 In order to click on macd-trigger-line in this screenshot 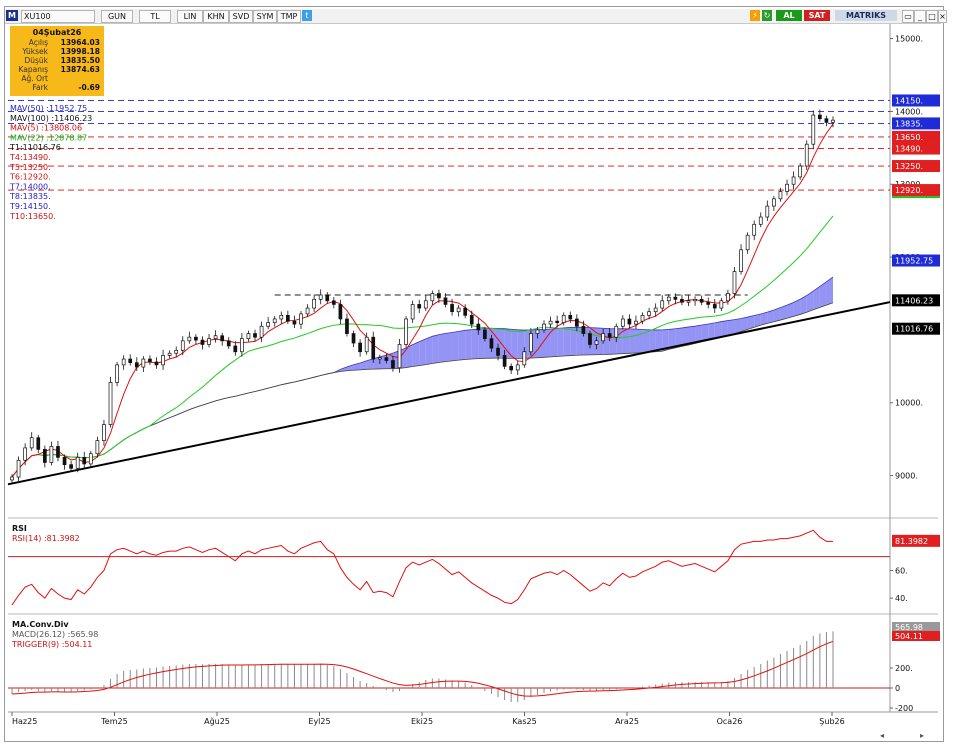, I will do `click(422, 668)`.